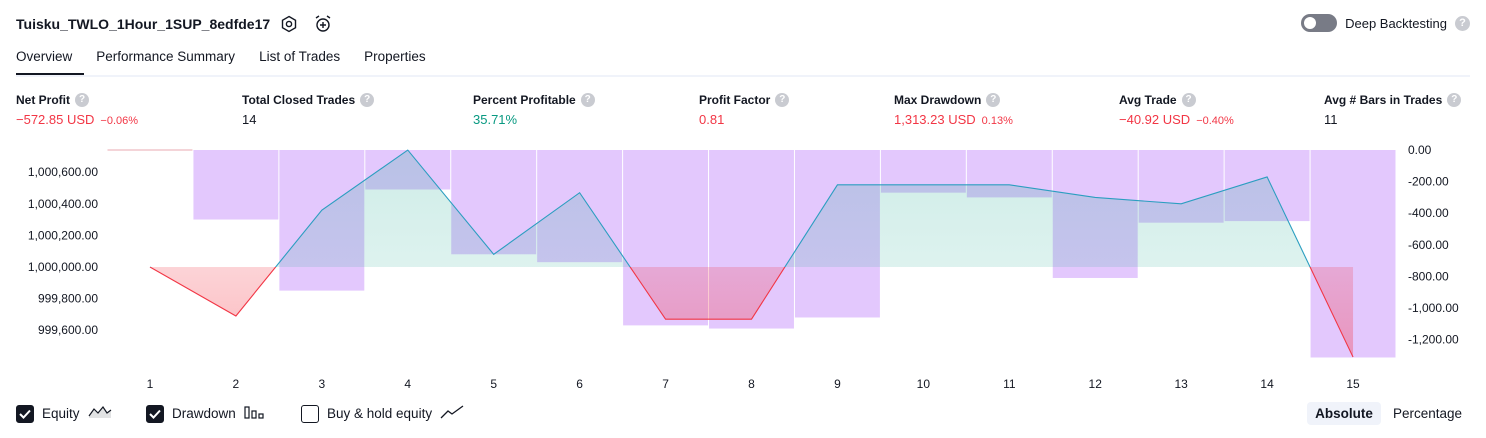 The image size is (1486, 438). I want to click on percentage-button: Percentage, so click(1427, 413).